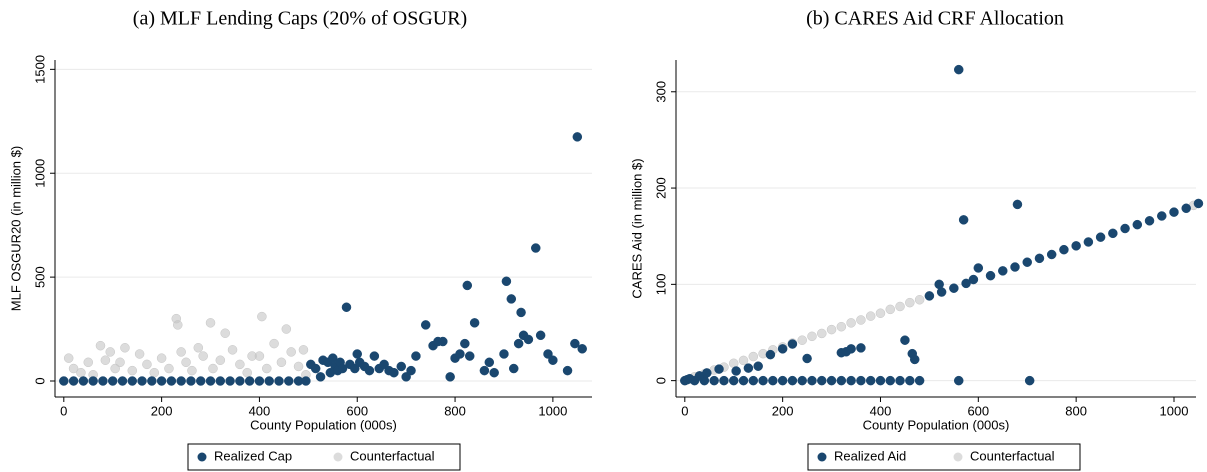 Image resolution: width=1207 pixels, height=472 pixels. Describe the element at coordinates (870, 455) in the screenshot. I see `legend-label: Realized Aid` at that location.